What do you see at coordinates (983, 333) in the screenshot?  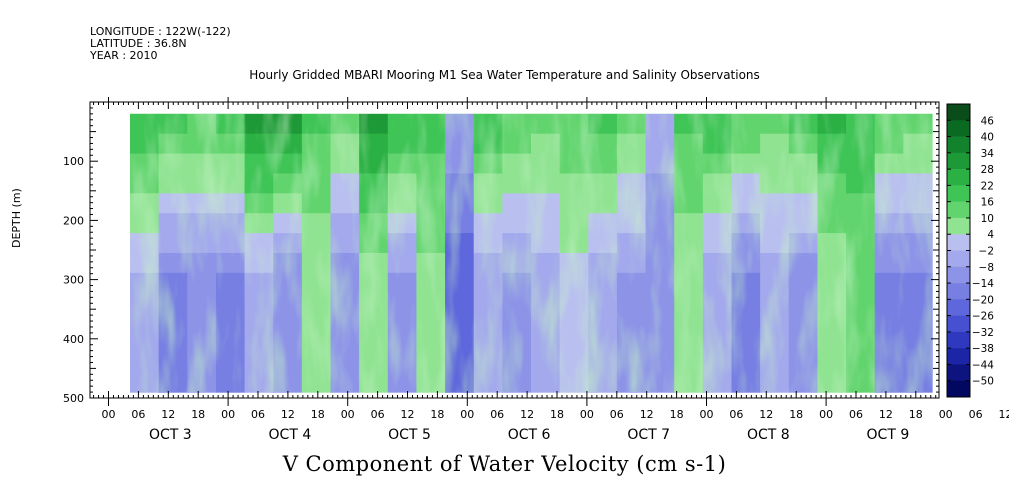 I see `colorbar-label: −32` at bounding box center [983, 333].